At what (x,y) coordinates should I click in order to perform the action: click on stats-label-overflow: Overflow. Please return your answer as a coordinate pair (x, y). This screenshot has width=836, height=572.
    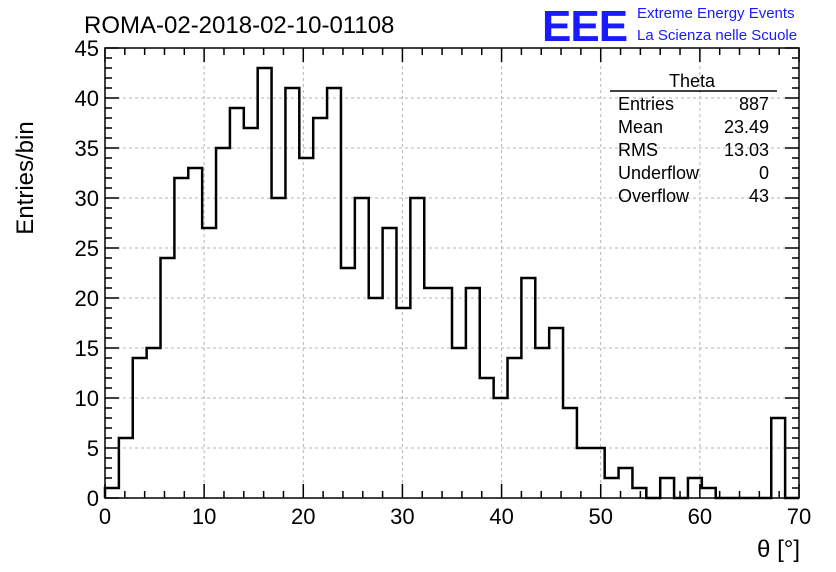
    Looking at the image, I should click on (654, 196).